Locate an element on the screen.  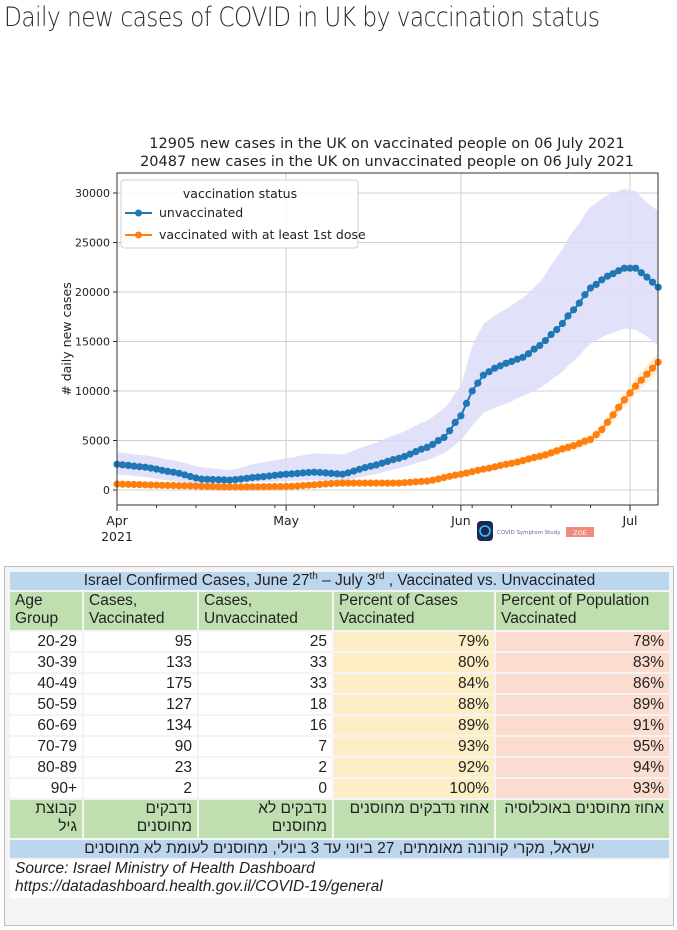
cell-pct-cases: 80% is located at coordinates (414, 662).